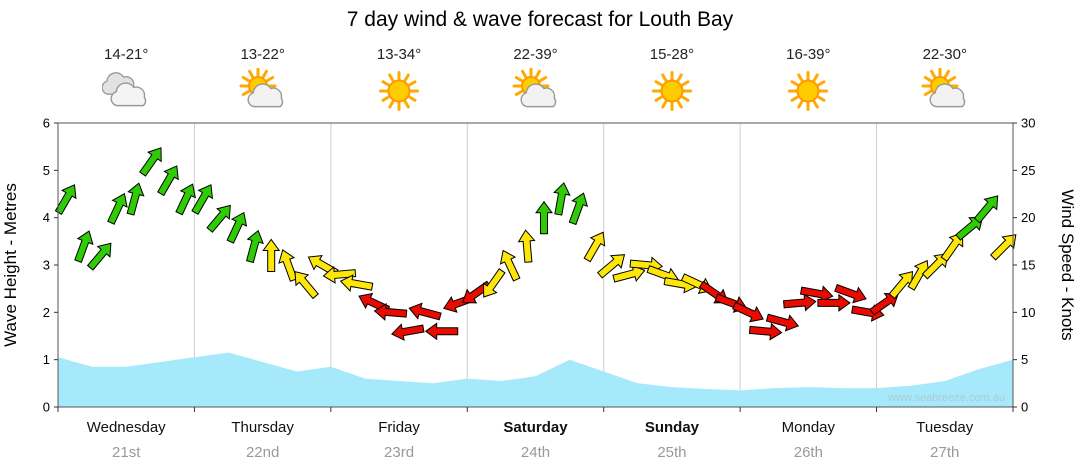  What do you see at coordinates (808, 427) in the screenshot?
I see `day-name-label: Monday` at bounding box center [808, 427].